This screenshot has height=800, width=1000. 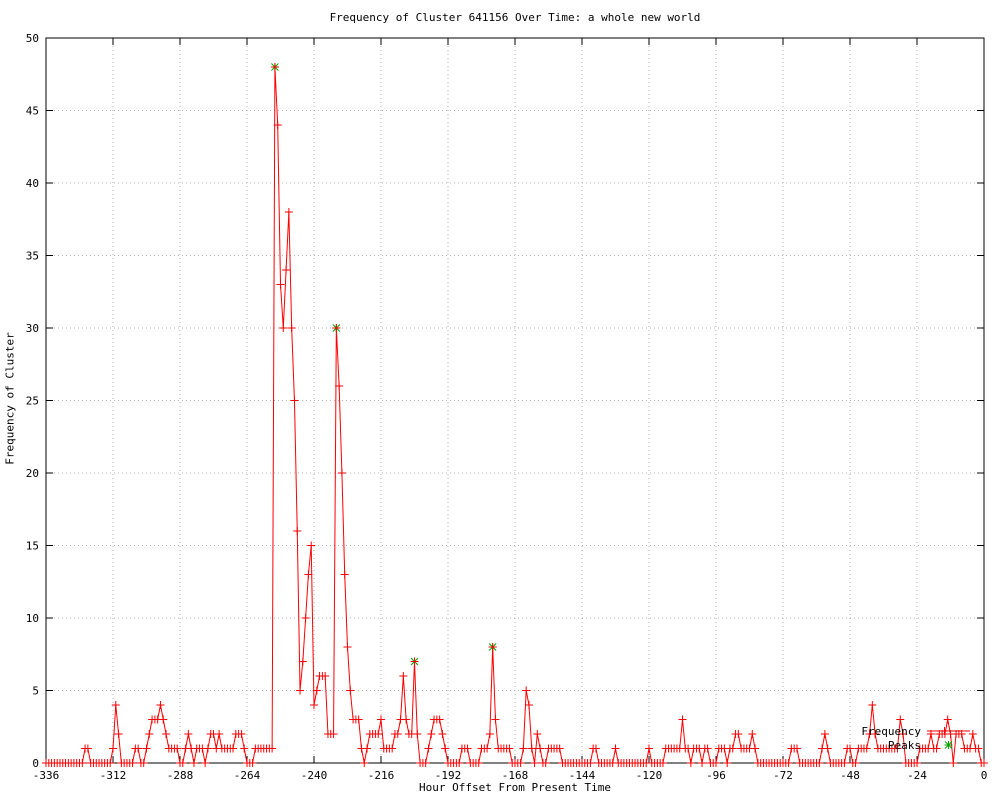 What do you see at coordinates (32, 256) in the screenshot?
I see `y-tick-label: 35` at bounding box center [32, 256].